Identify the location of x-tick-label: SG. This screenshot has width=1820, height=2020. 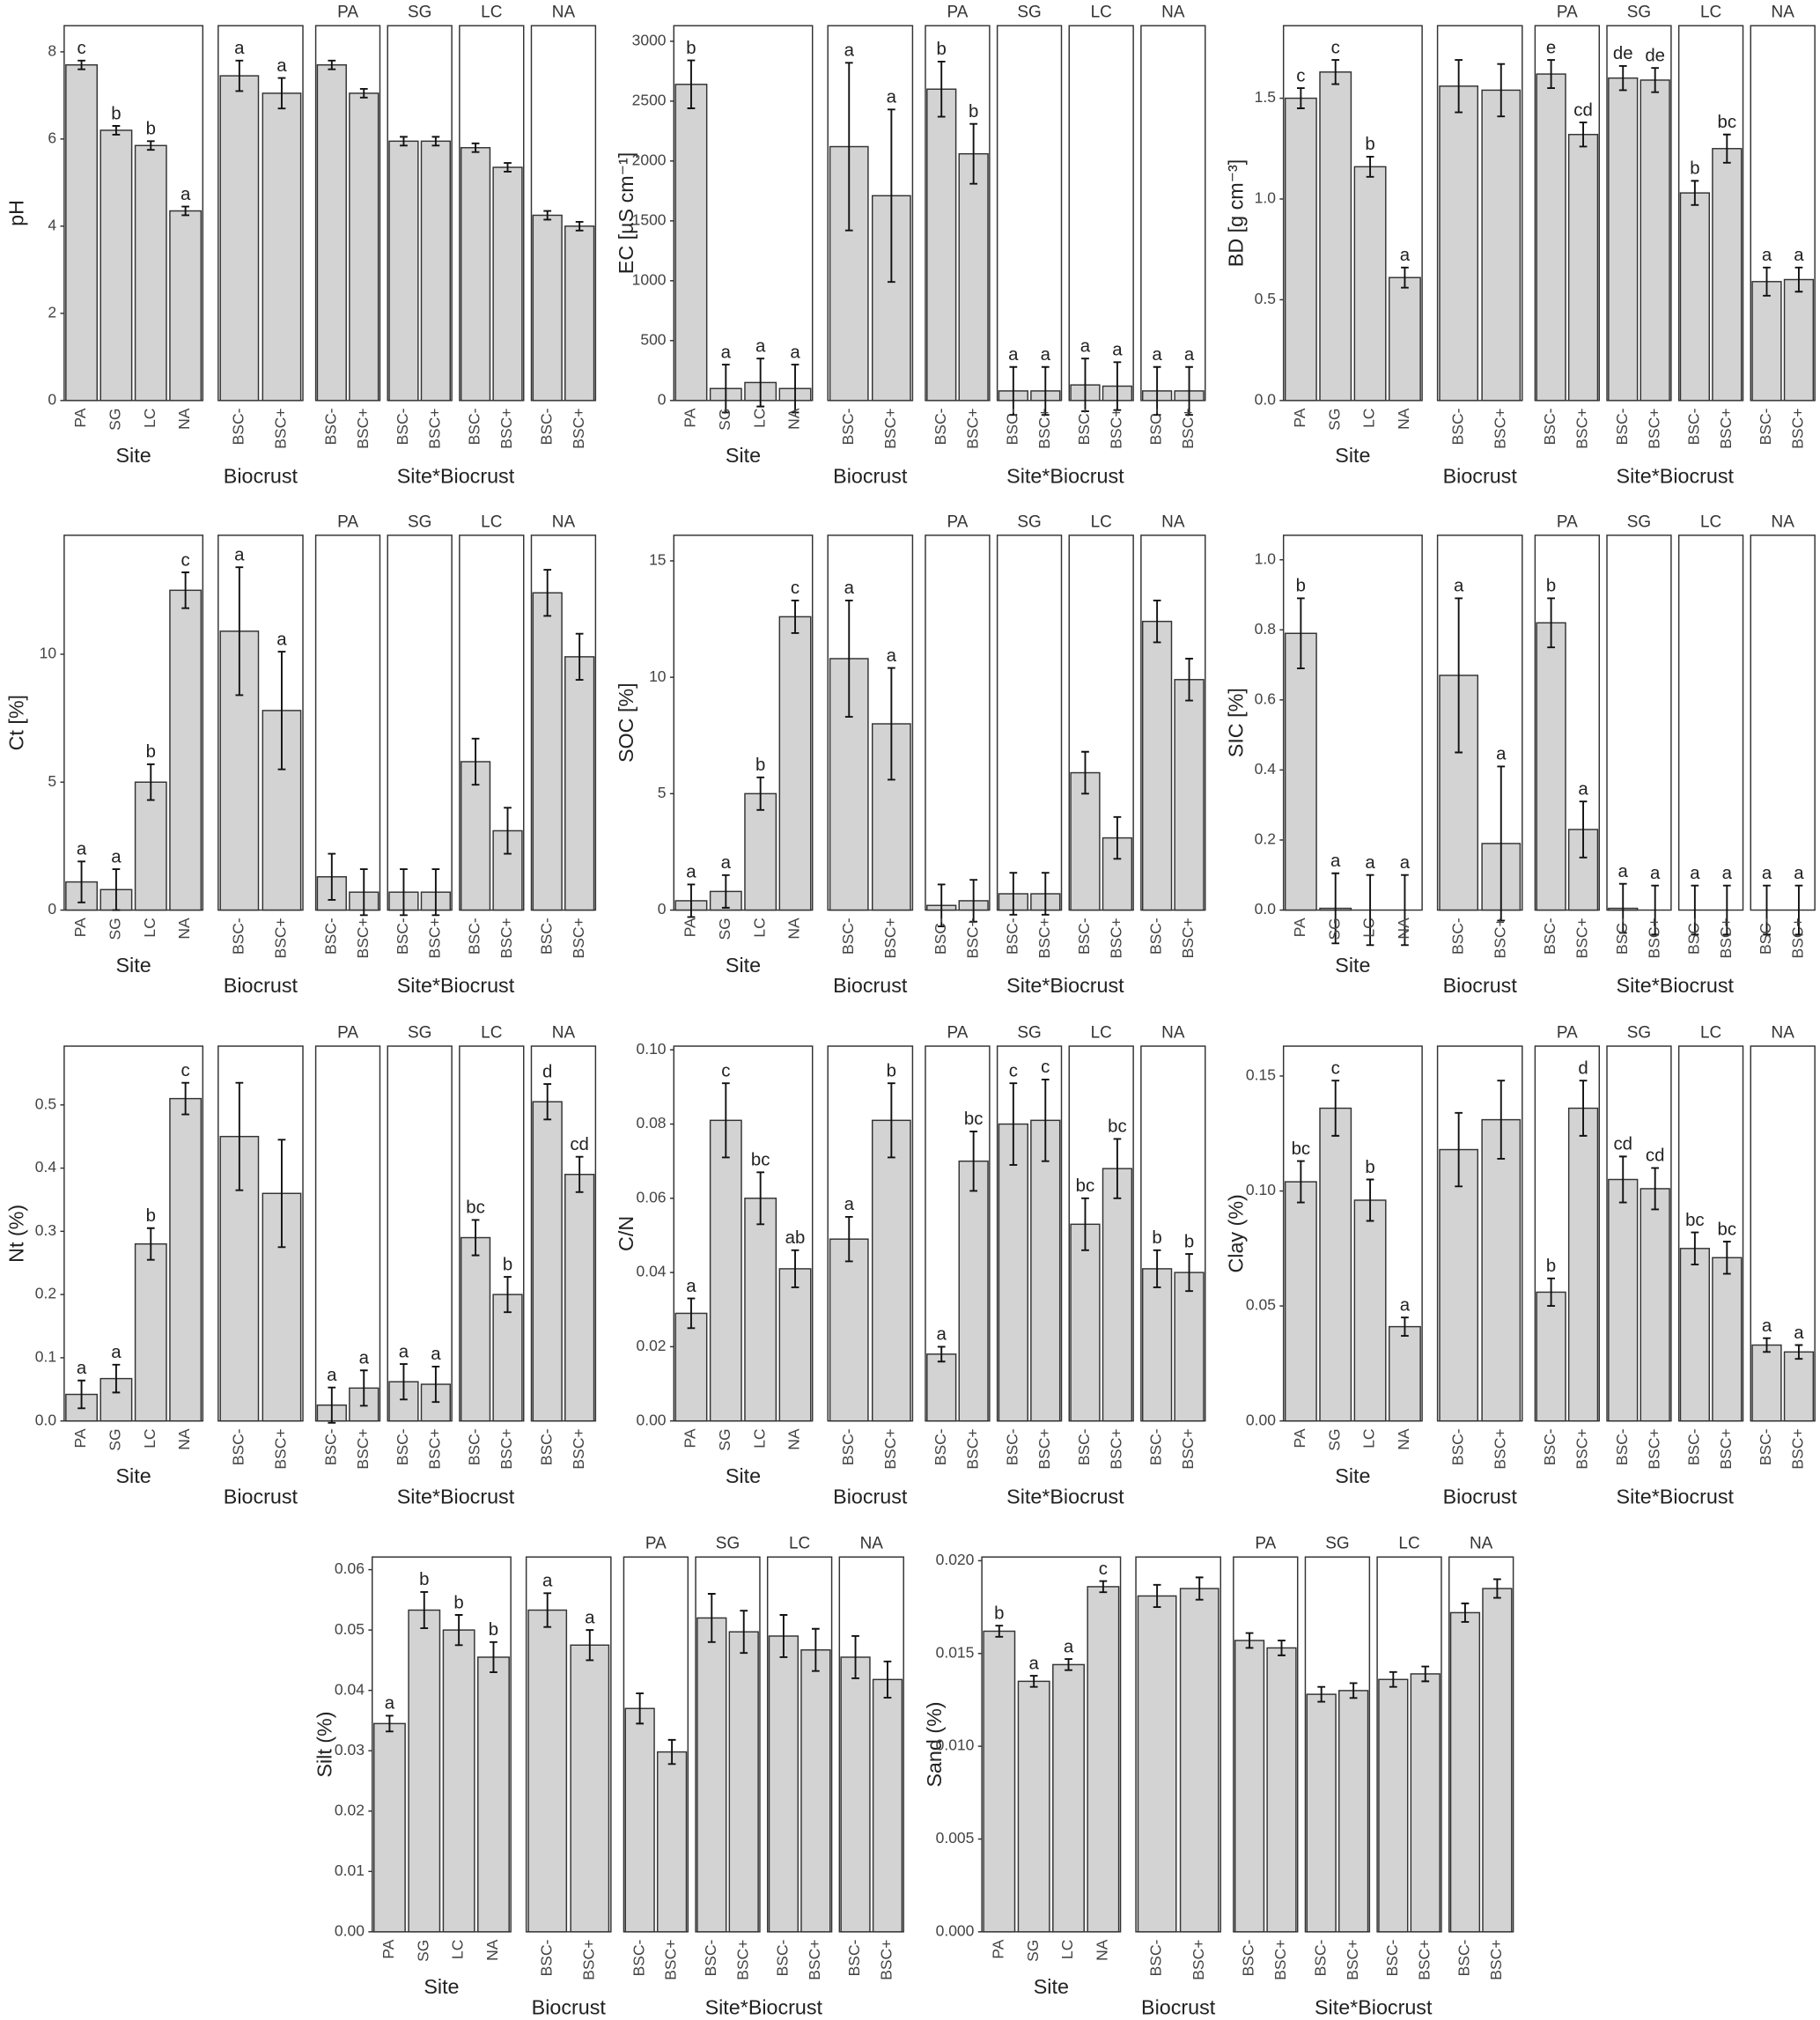
(724, 420).